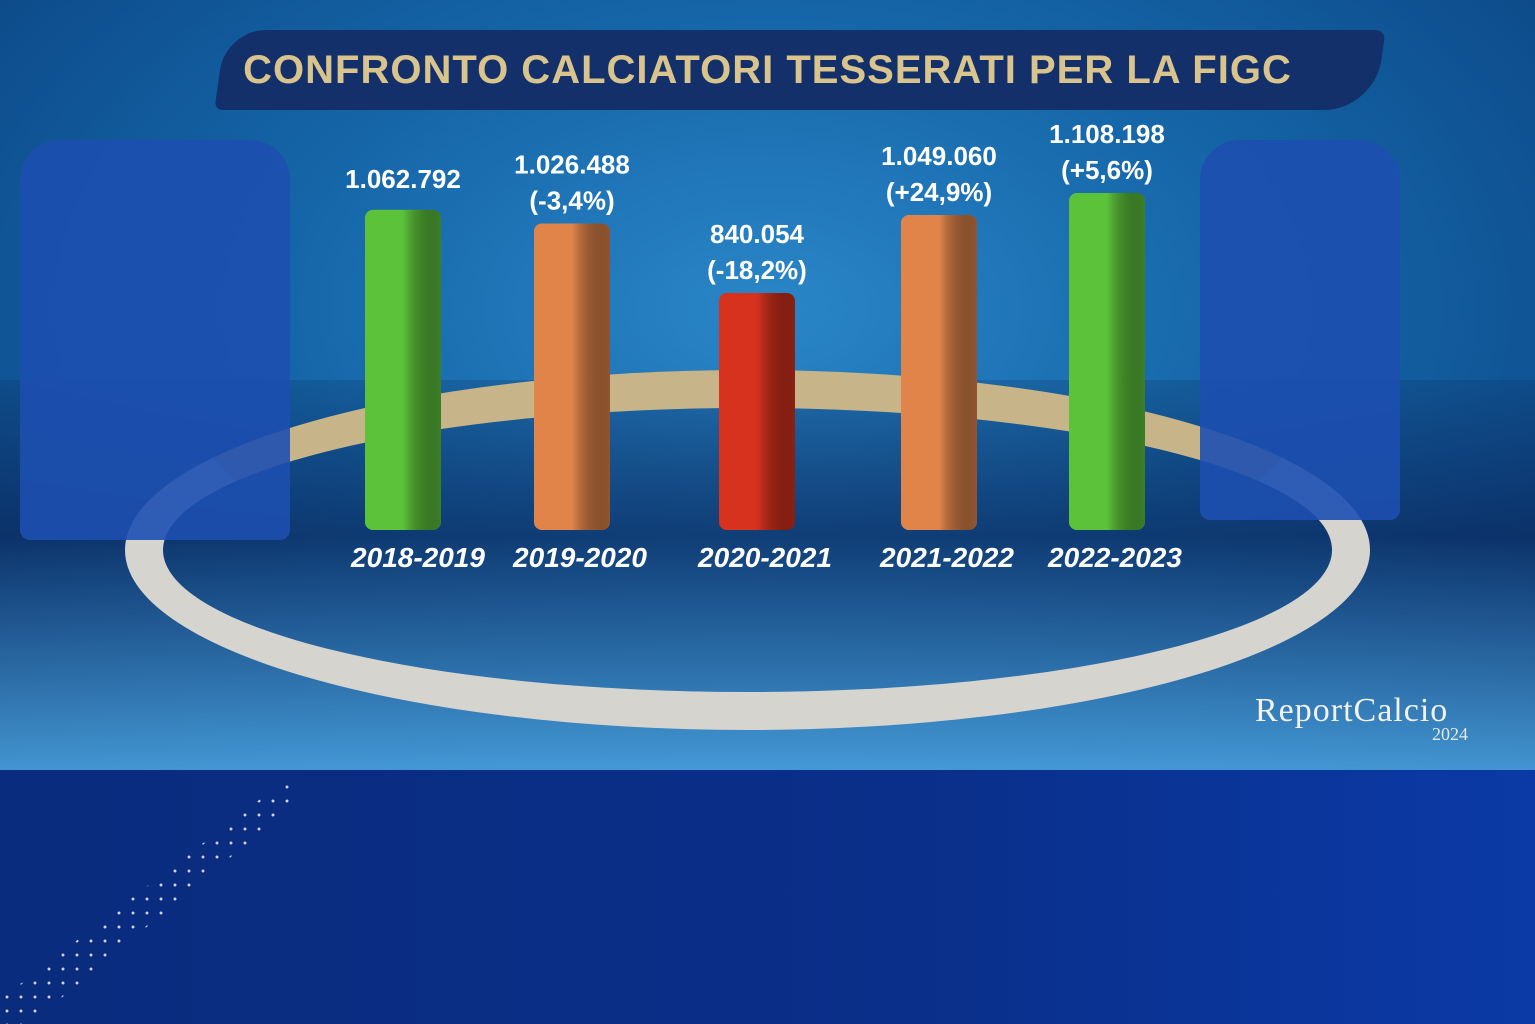 This screenshot has height=1024, width=1535. What do you see at coordinates (757, 234) in the screenshot?
I see `value-label: 840.054` at bounding box center [757, 234].